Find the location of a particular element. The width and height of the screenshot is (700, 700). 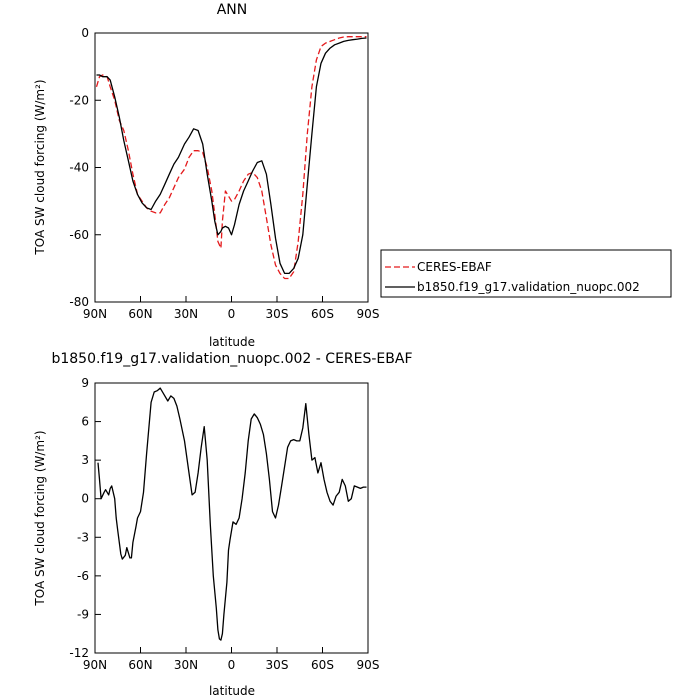

bottom-y-ticks: 9 6 3 0 -3 -6 -9 -12 is located at coordinates (85, 518).